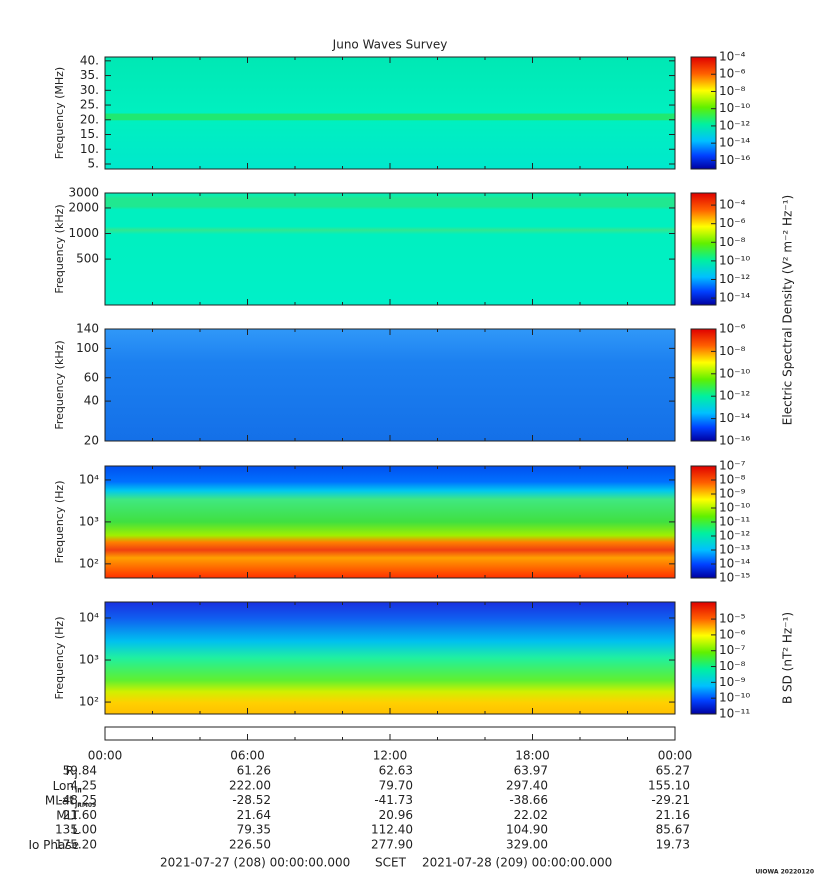 Image resolution: width=815 pixels, height=880 pixels. I want to click on ephemeris-label-text: Lon, so click(63, 785).